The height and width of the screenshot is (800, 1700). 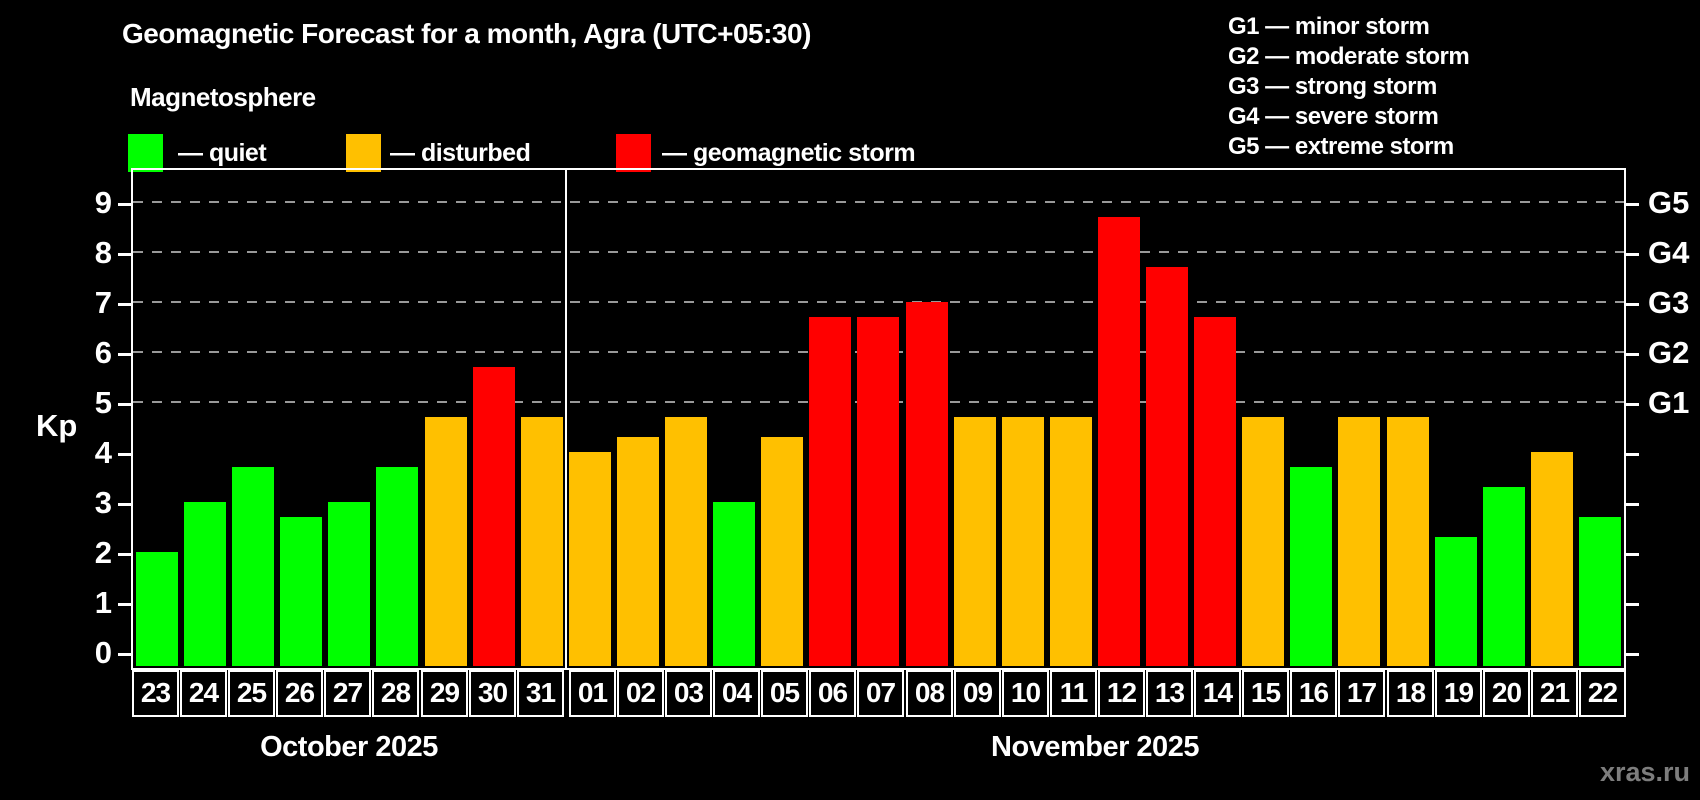 What do you see at coordinates (880, 693) in the screenshot?
I see `date-cell: 07` at bounding box center [880, 693].